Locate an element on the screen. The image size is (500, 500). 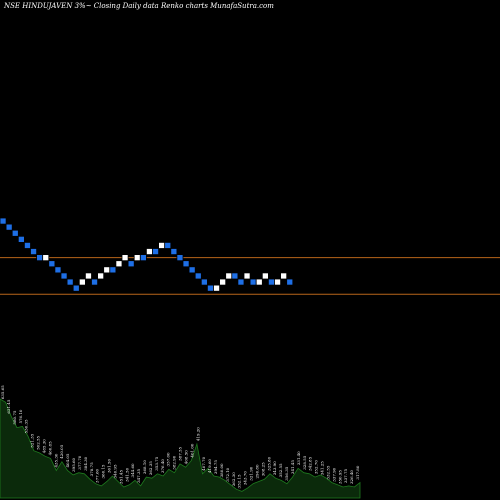
volume-panel is located at coordinates (180, 448).